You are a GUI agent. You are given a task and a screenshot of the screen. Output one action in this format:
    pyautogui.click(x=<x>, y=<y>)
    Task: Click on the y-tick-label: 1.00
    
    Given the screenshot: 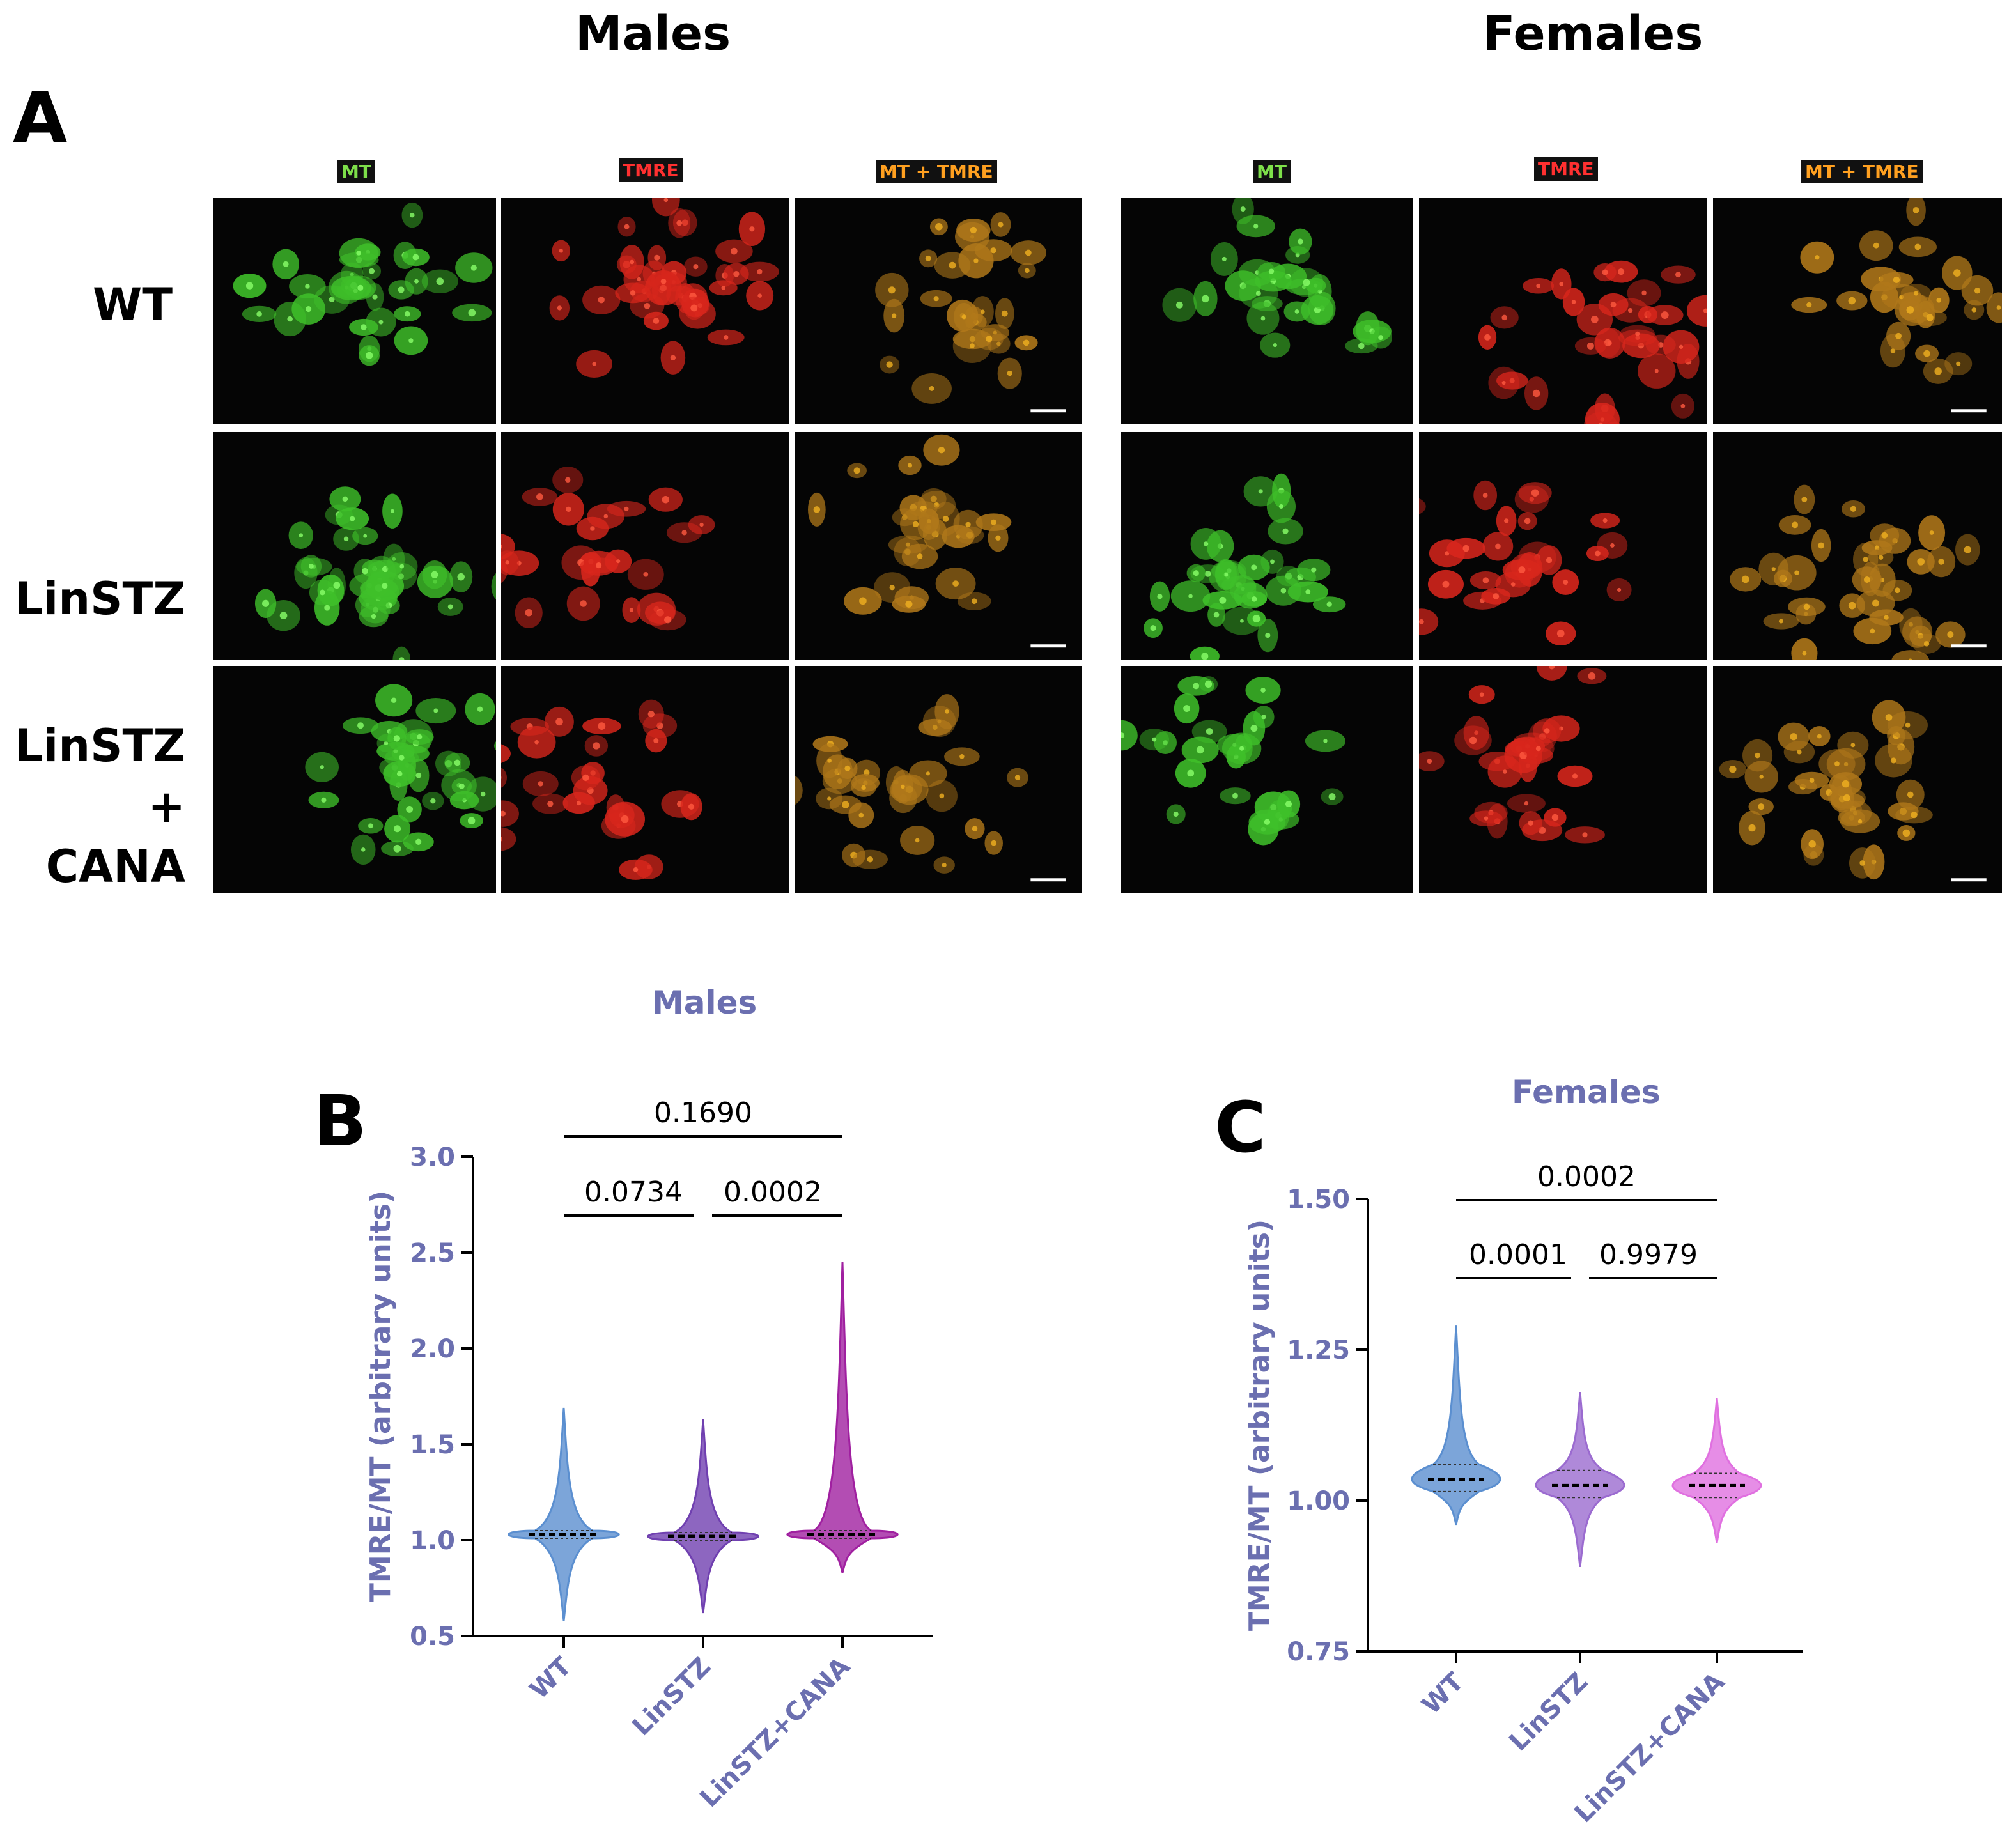 What is the action you would take?
    pyautogui.click(x=1318, y=1501)
    